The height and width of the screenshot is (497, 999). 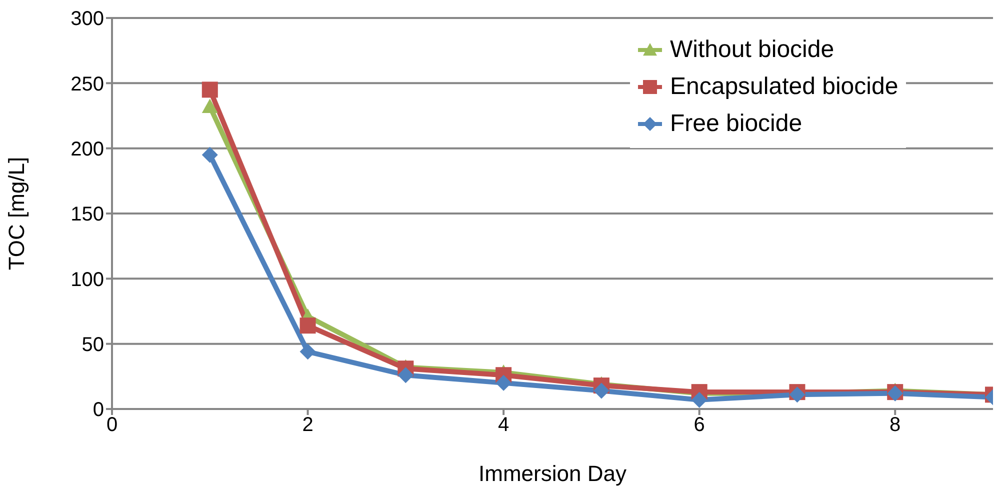 I want to click on y-tick-label: 300, so click(x=87, y=19).